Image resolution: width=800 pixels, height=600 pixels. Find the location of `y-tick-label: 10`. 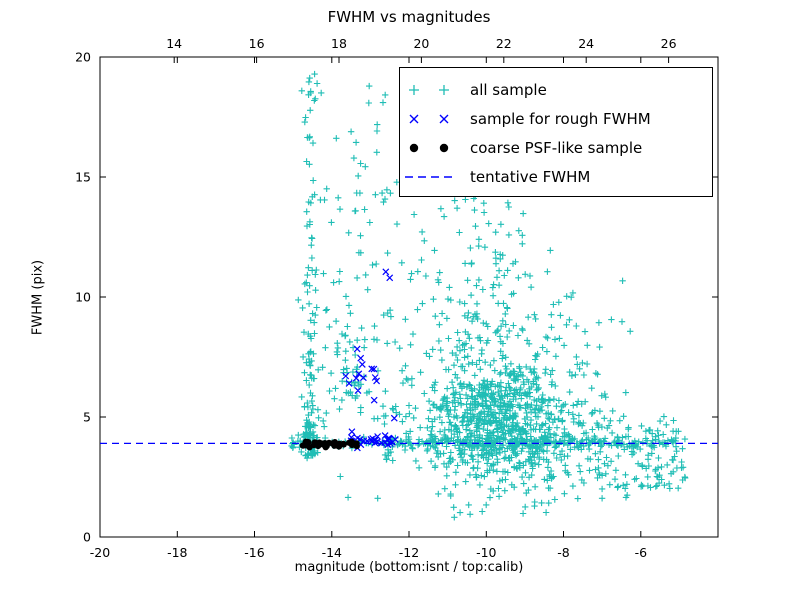

y-tick-label: 10 is located at coordinates (83, 297).